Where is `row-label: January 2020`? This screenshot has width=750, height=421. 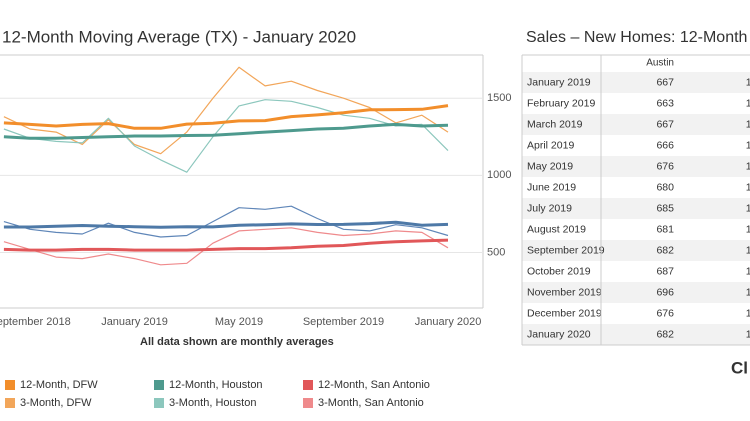 row-label: January 2020 is located at coordinates (559, 334).